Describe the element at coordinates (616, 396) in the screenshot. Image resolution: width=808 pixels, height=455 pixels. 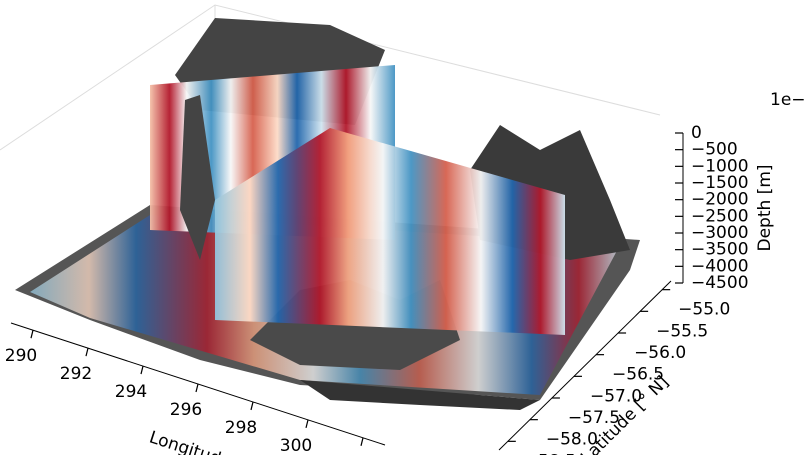
I see `y-axis-tick-label: −57.0` at that location.